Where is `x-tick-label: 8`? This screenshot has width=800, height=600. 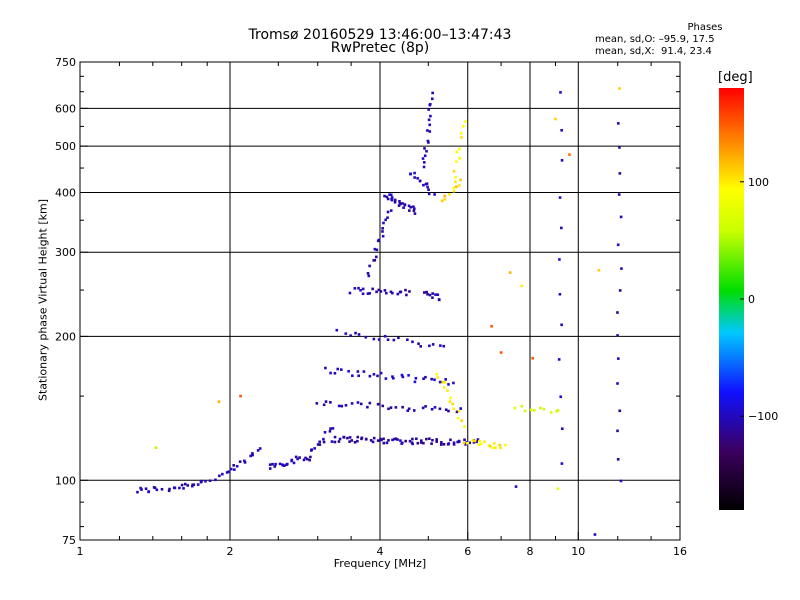 x-tick-label: 8 is located at coordinates (530, 551).